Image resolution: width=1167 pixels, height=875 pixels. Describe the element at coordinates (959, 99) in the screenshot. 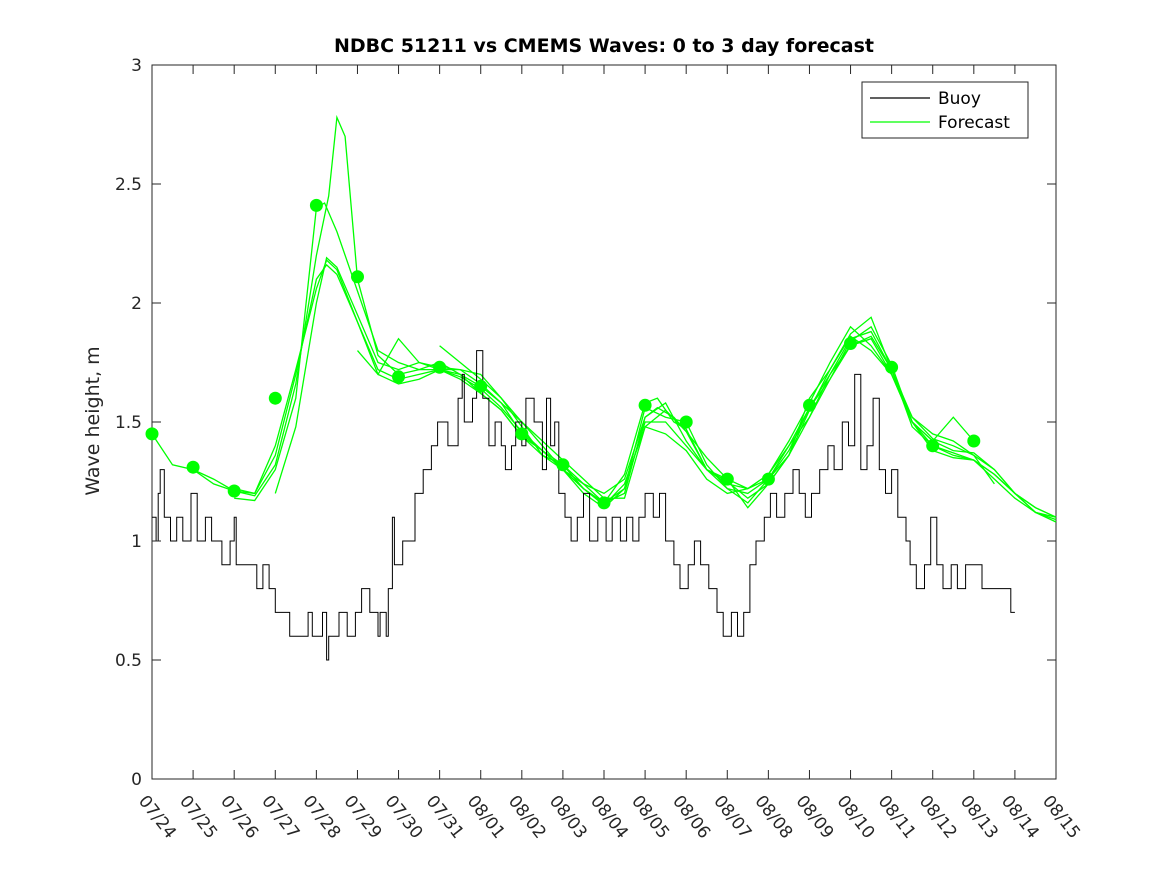

I see `legend-buoy-label: Buoy` at that location.